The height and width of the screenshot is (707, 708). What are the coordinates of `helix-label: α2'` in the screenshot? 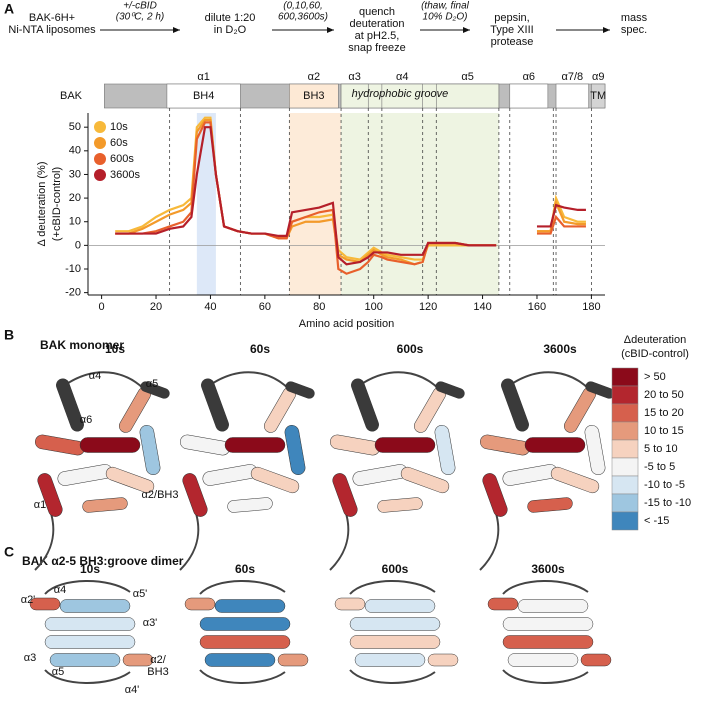 It's located at (28, 600).